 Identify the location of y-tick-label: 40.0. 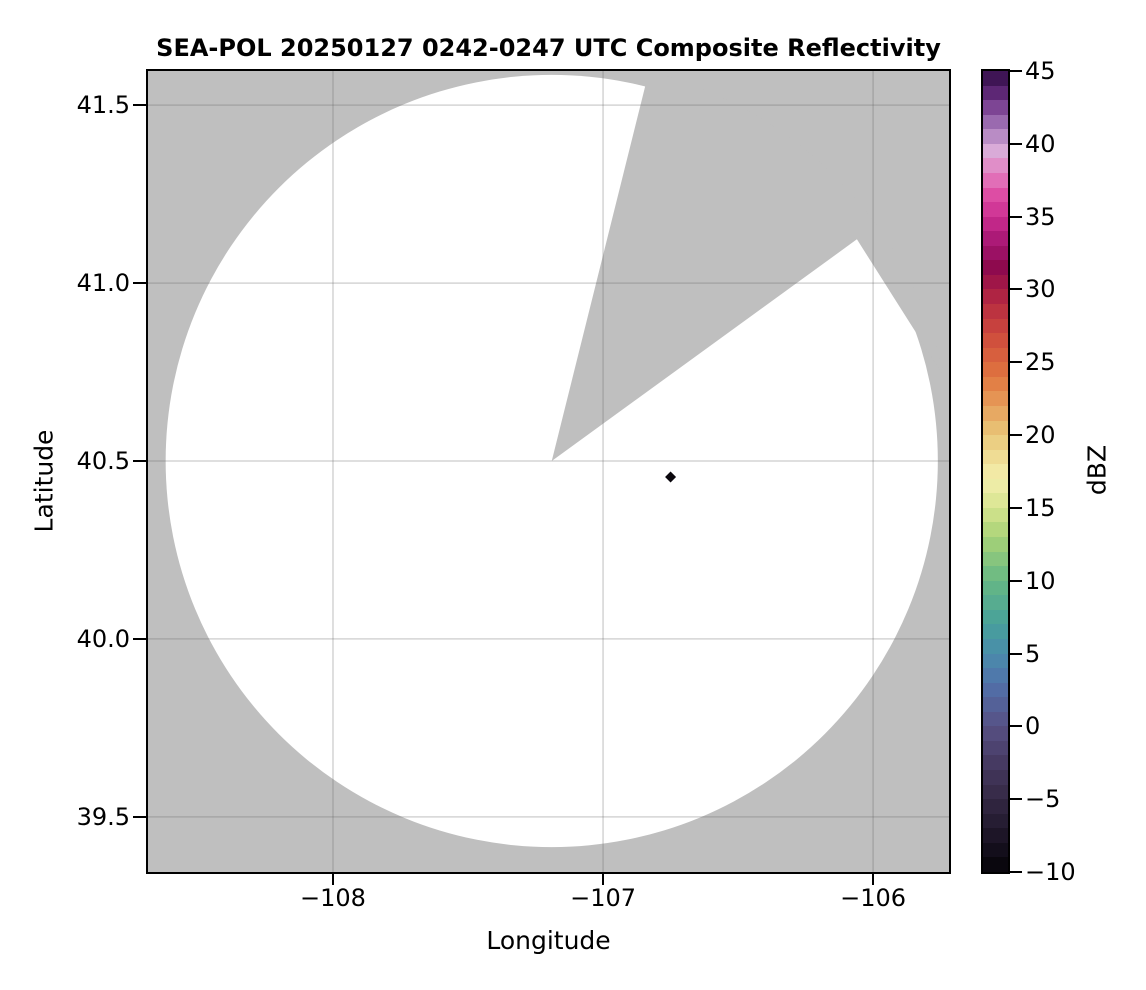
(103, 638).